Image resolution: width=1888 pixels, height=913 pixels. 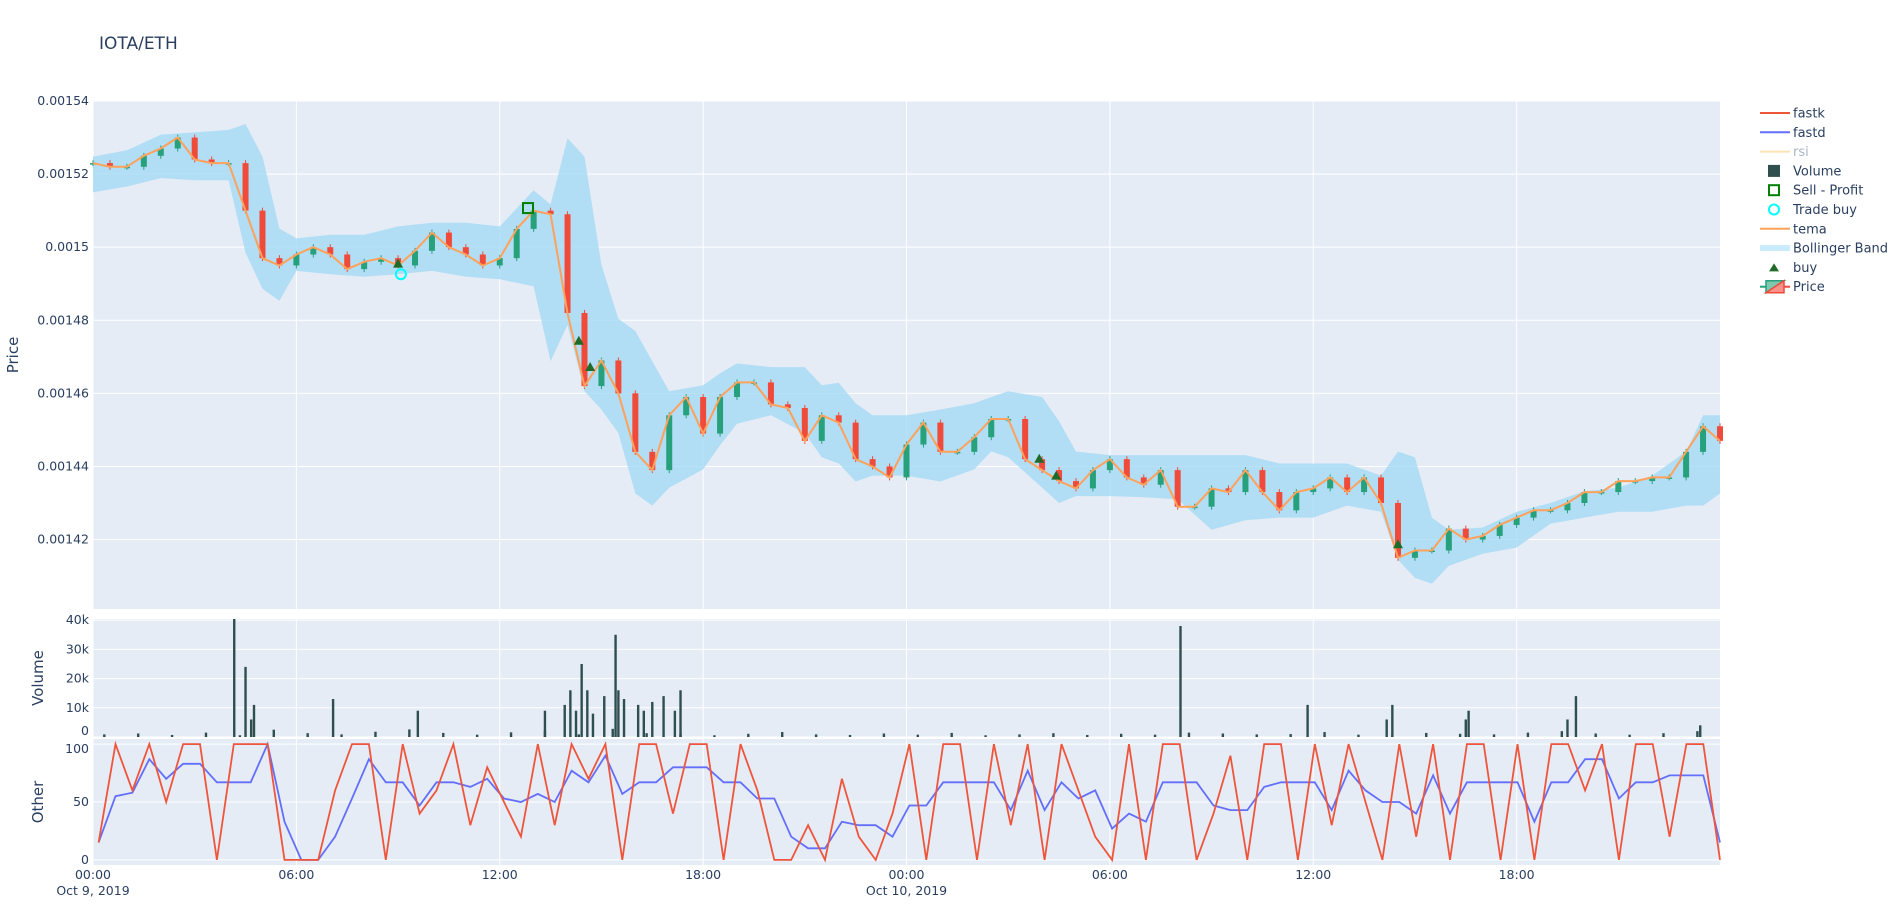 I want to click on volume-ytick-label: 40k, so click(x=78, y=619).